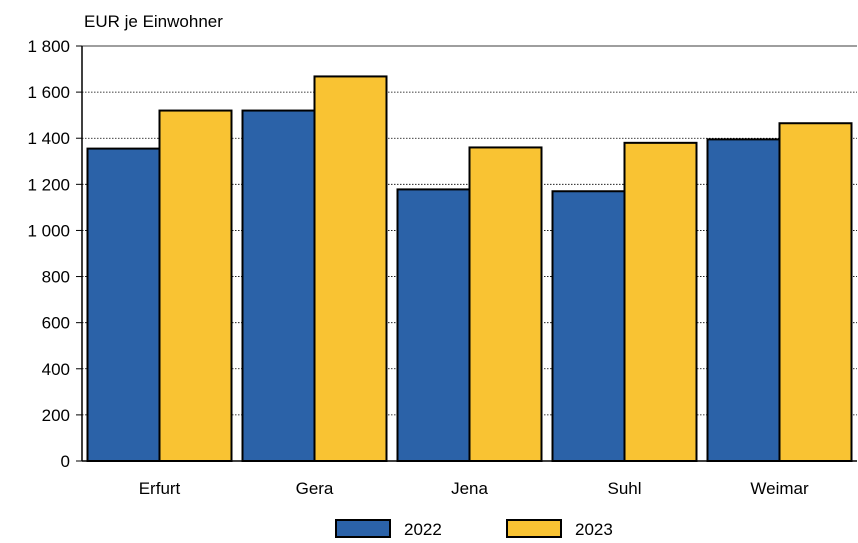  Describe the element at coordinates (48, 138) in the screenshot. I see `y-tick-label: 1 400` at that location.